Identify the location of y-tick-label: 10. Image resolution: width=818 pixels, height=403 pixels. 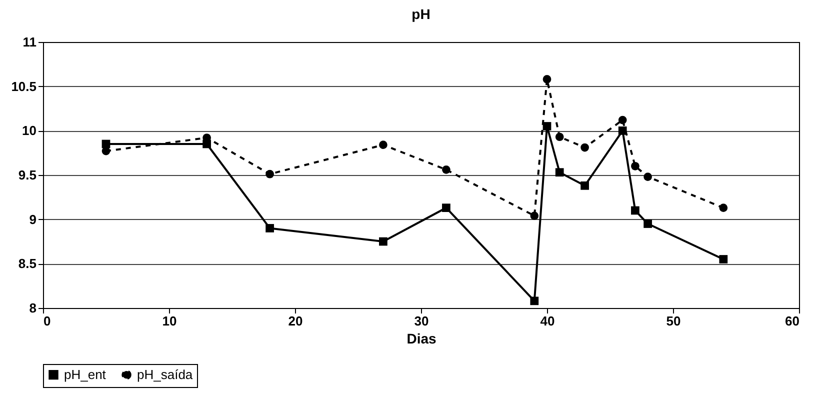
(29, 130).